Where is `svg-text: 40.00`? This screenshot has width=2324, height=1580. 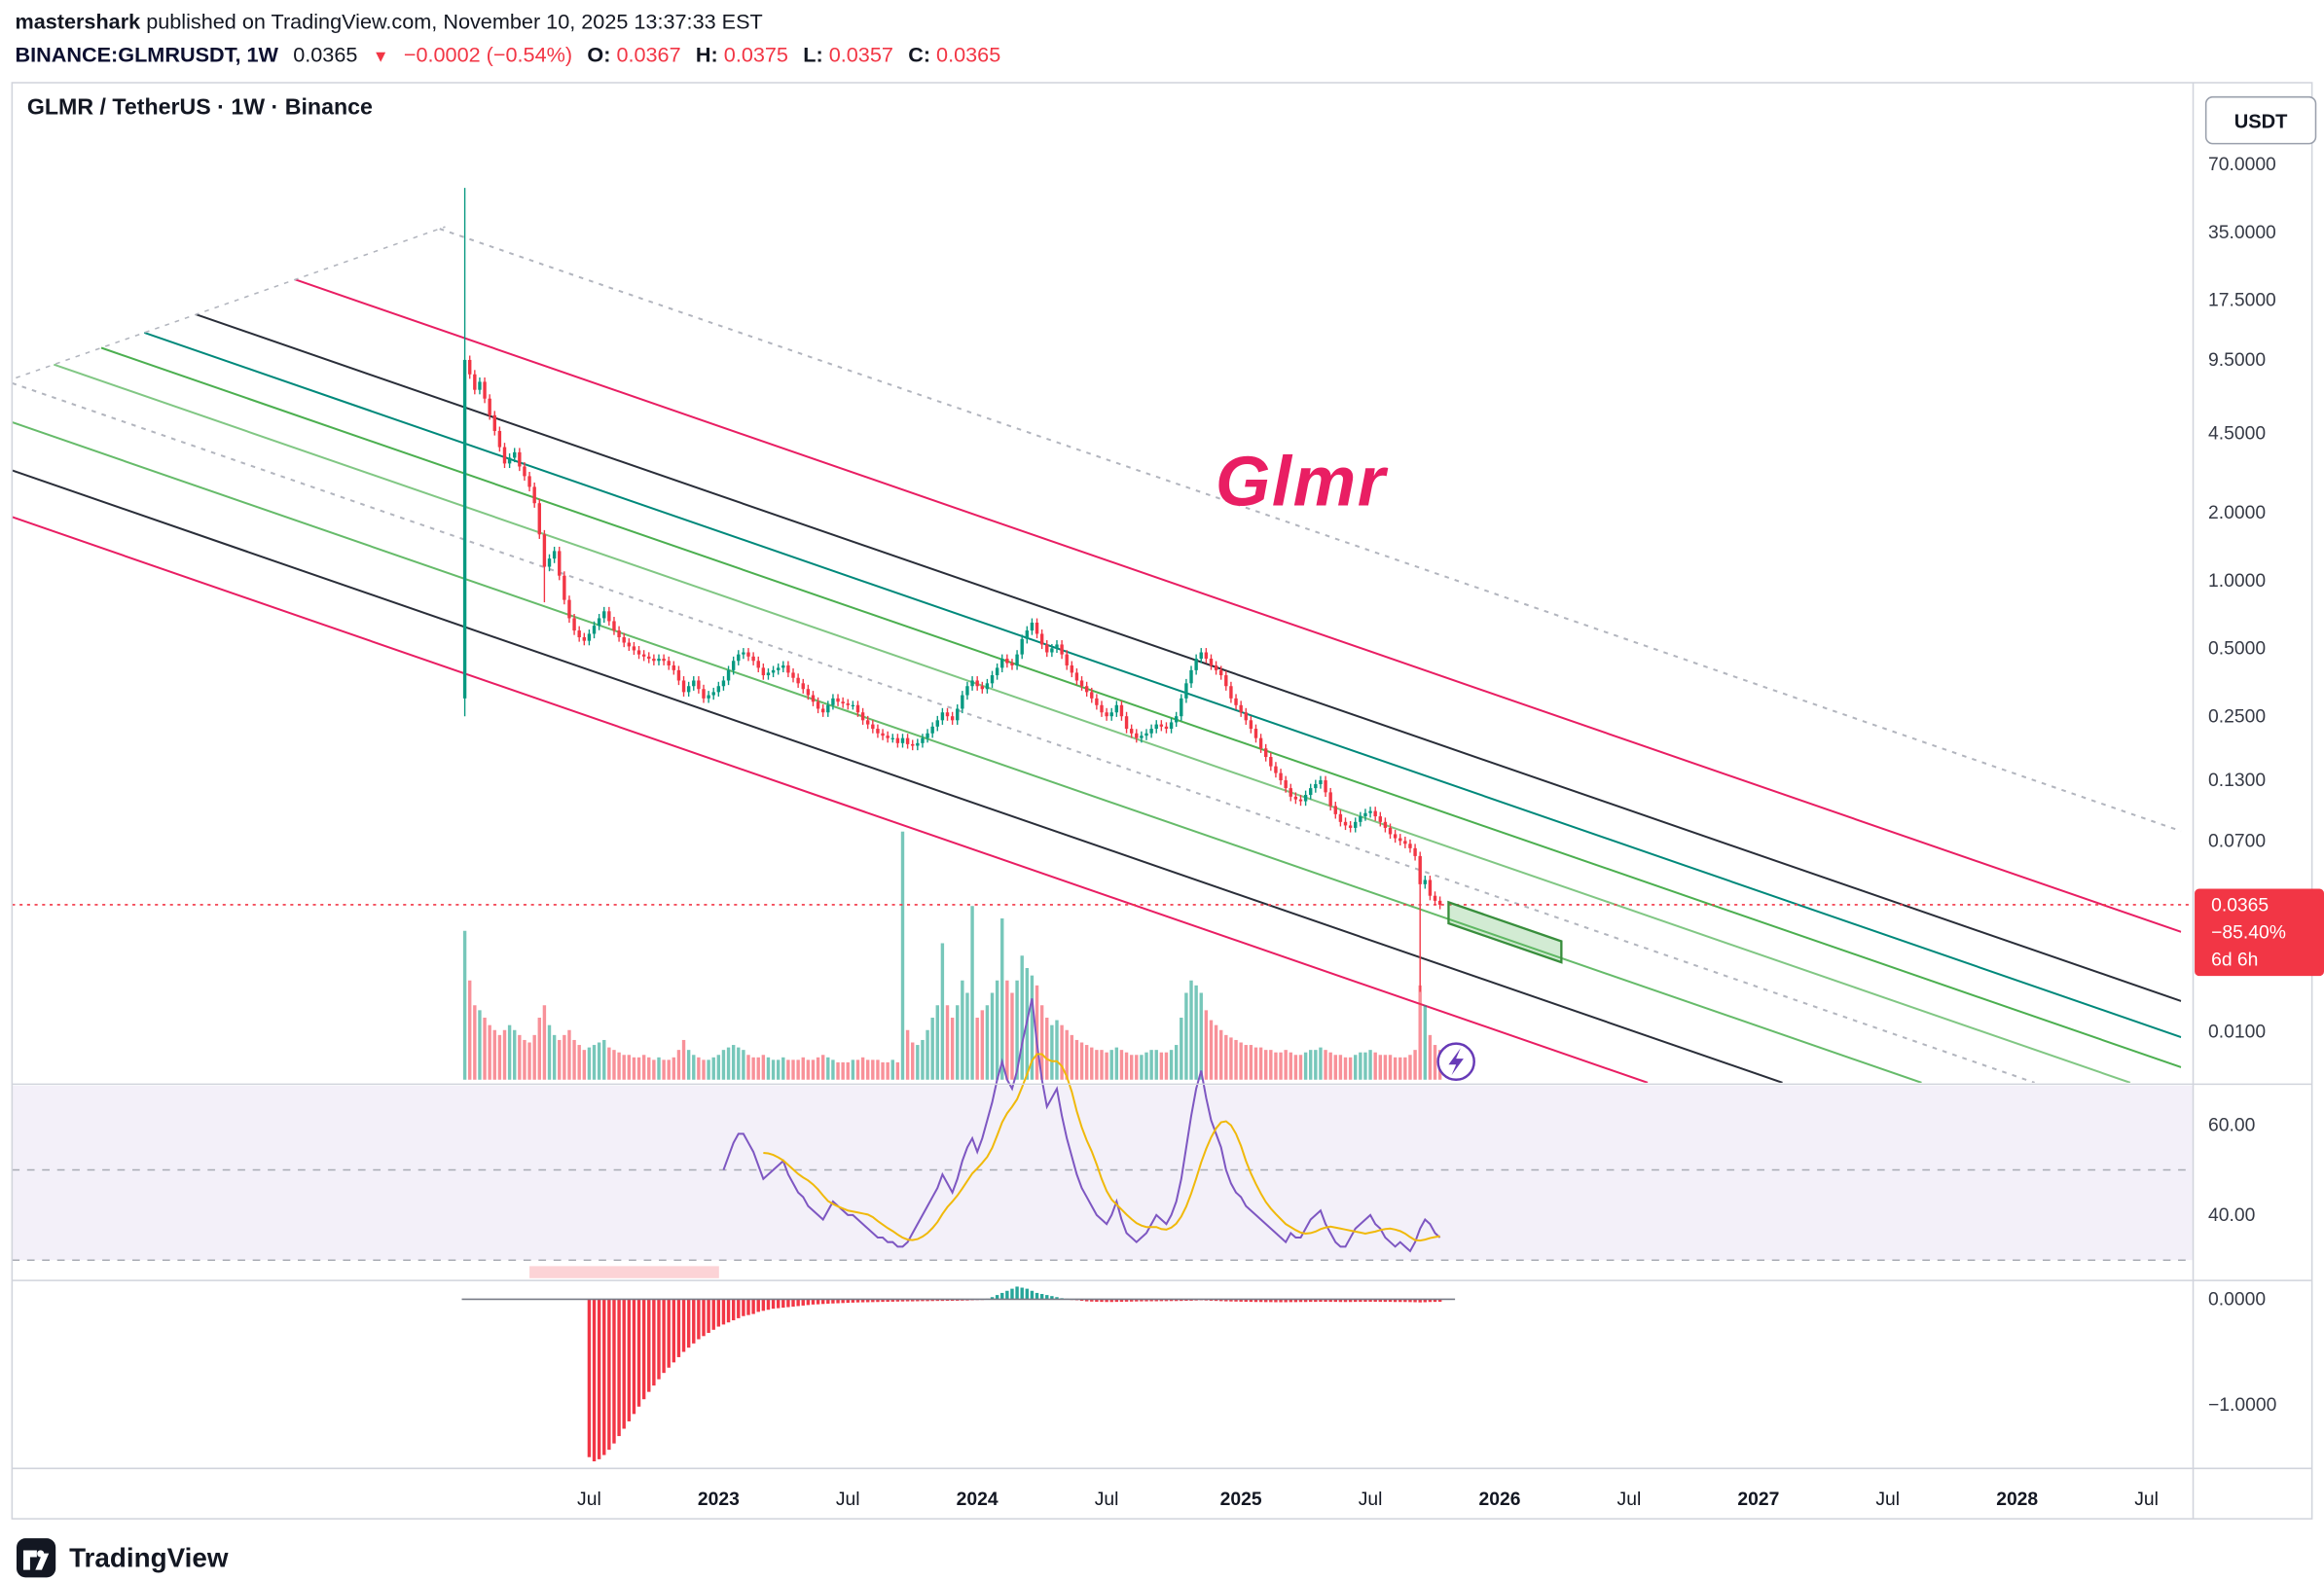
svg-text: 40.00 is located at coordinates (2231, 1215).